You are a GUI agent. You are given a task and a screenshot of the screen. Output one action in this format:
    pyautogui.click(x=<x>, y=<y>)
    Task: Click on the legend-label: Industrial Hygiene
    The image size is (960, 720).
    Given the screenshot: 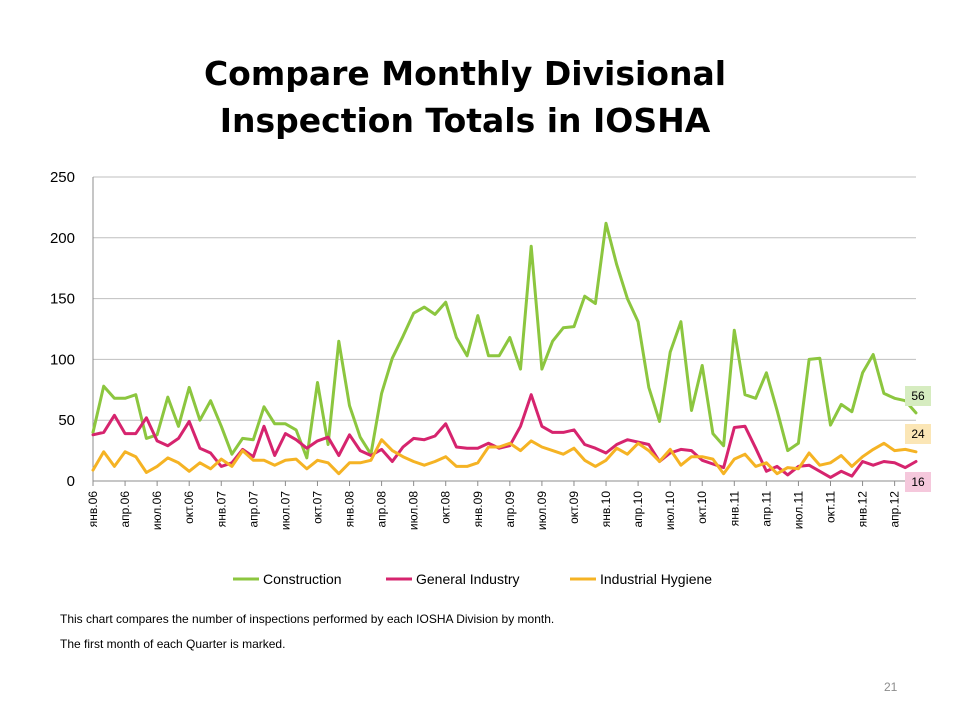 What is the action you would take?
    pyautogui.click(x=656, y=579)
    